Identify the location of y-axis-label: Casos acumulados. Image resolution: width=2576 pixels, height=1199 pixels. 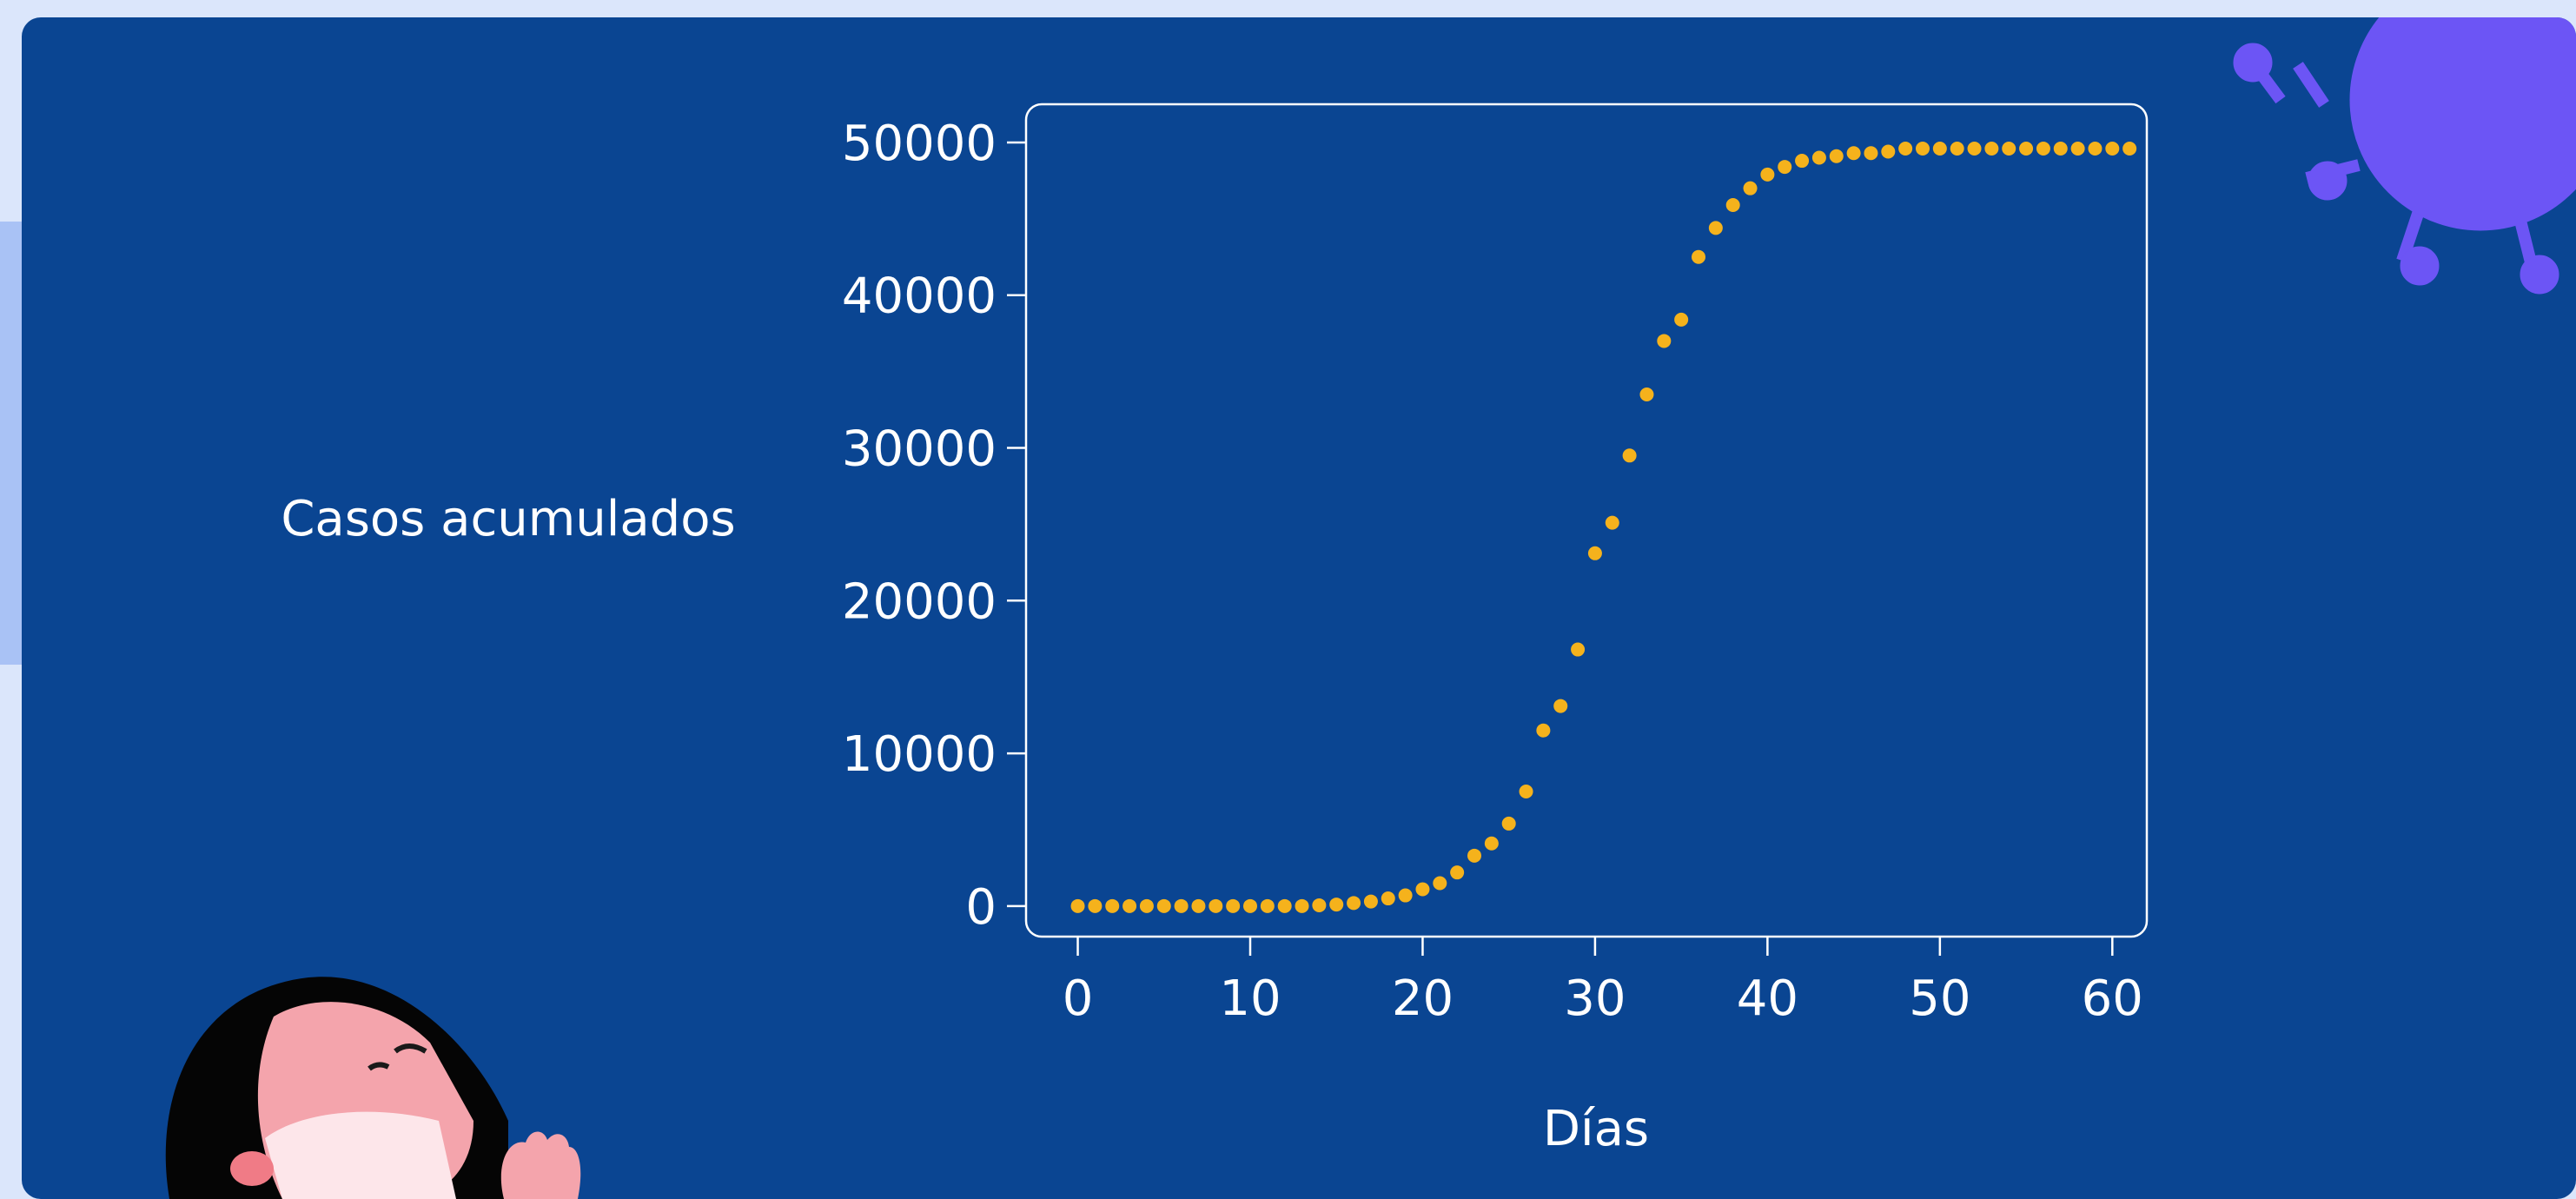
(508, 519).